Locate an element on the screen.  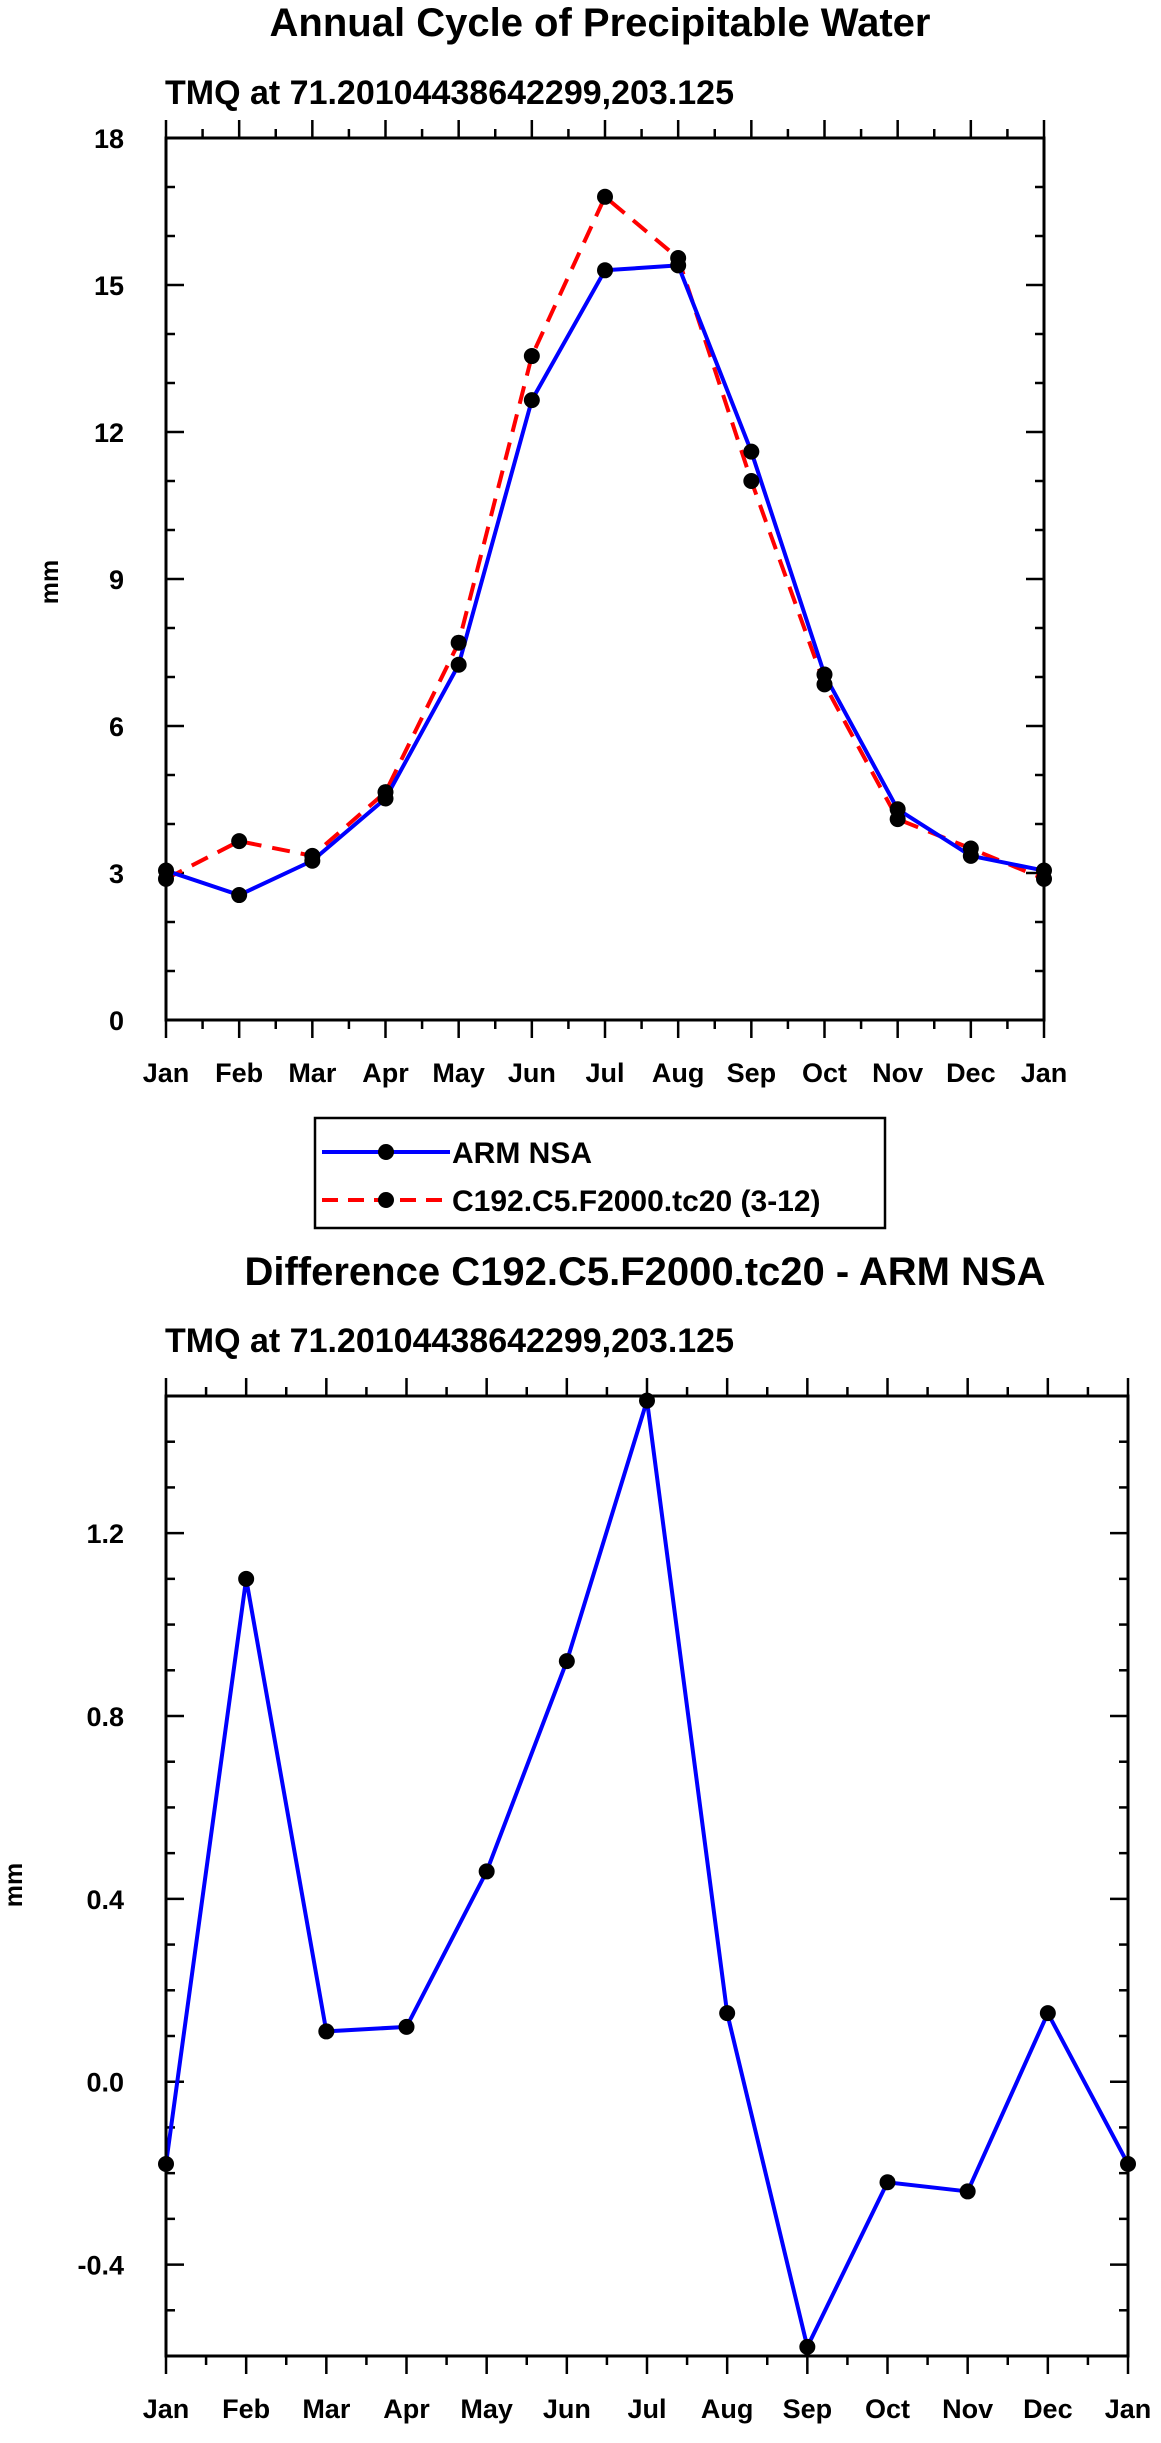
y-tick-label: 0.4 is located at coordinates (105, 1900).